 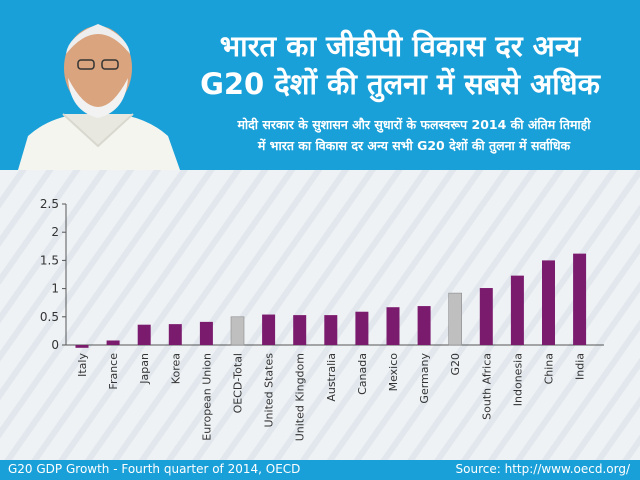 I want to click on footer-source: Source: http://www.oecd.org/, so click(x=542, y=469).